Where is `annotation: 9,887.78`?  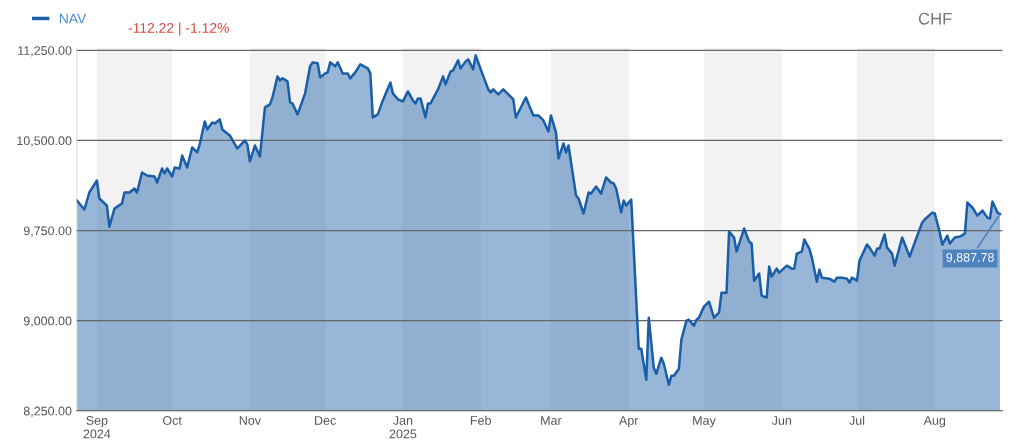
annotation: 9,887.78 is located at coordinates (970, 258).